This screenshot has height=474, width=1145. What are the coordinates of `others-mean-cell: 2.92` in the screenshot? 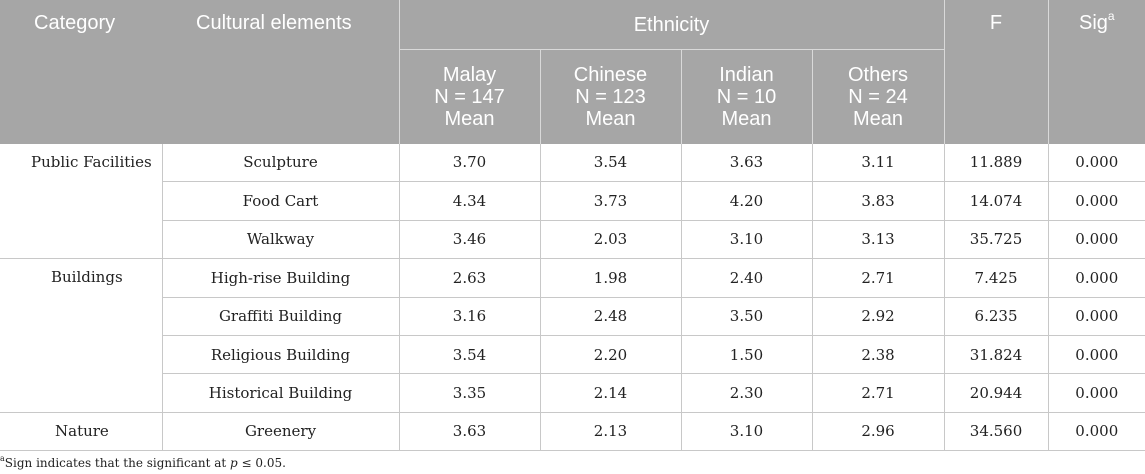 It's located at (878, 316).